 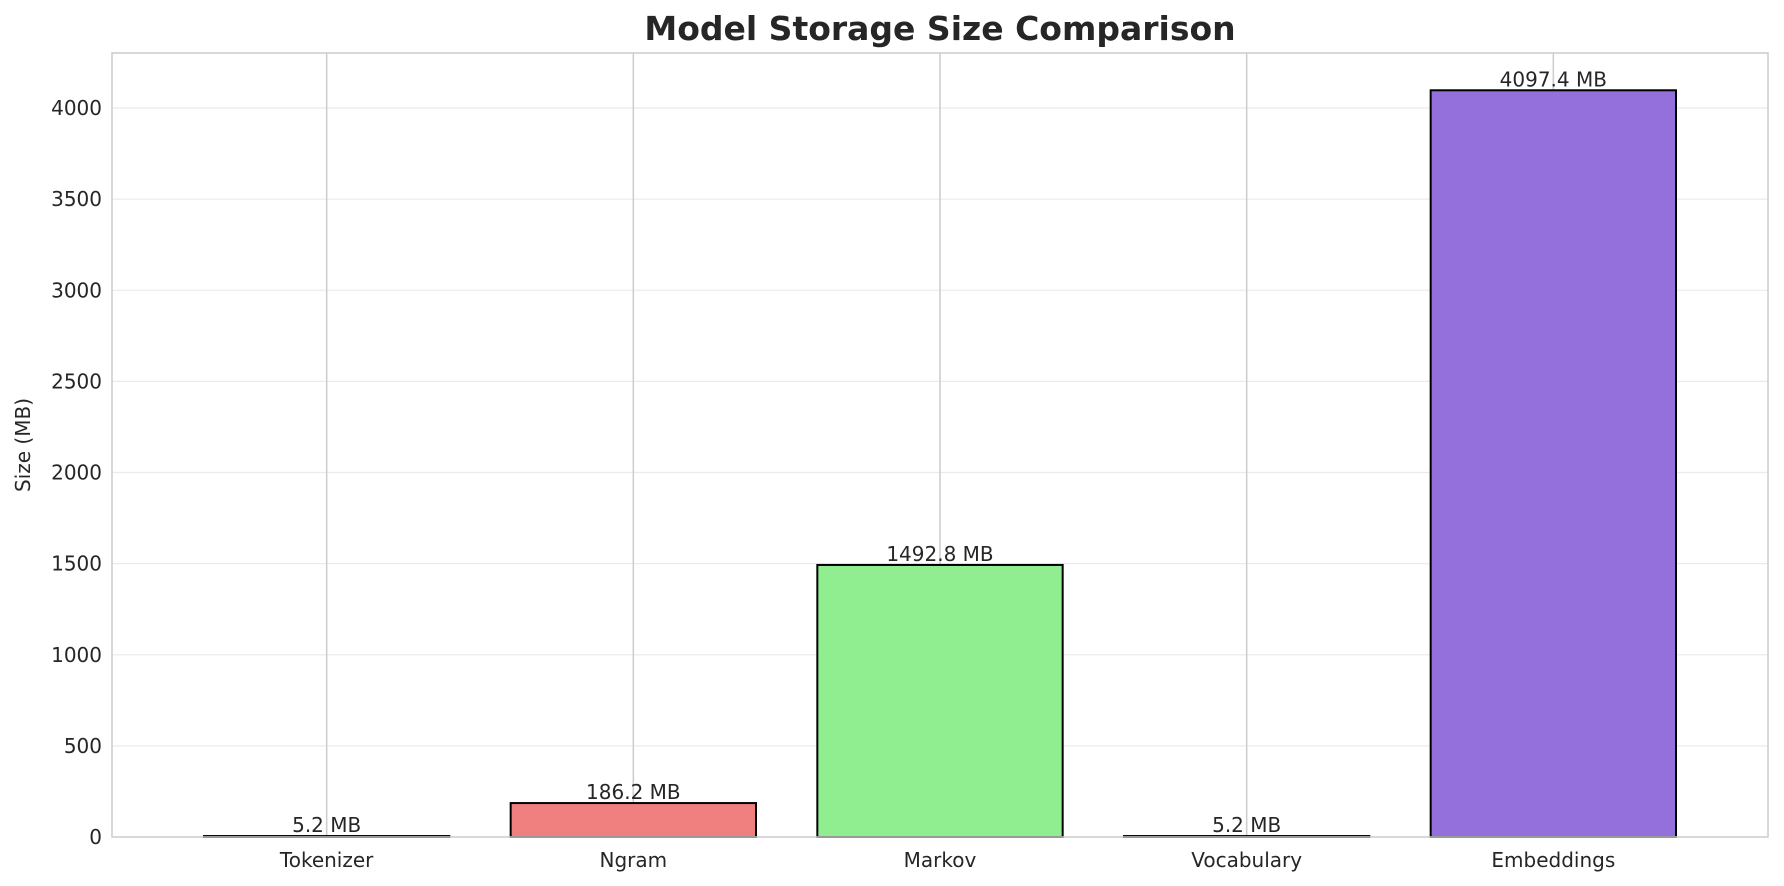 I want to click on x-tick-label: Vocabulary, so click(x=1246, y=860).